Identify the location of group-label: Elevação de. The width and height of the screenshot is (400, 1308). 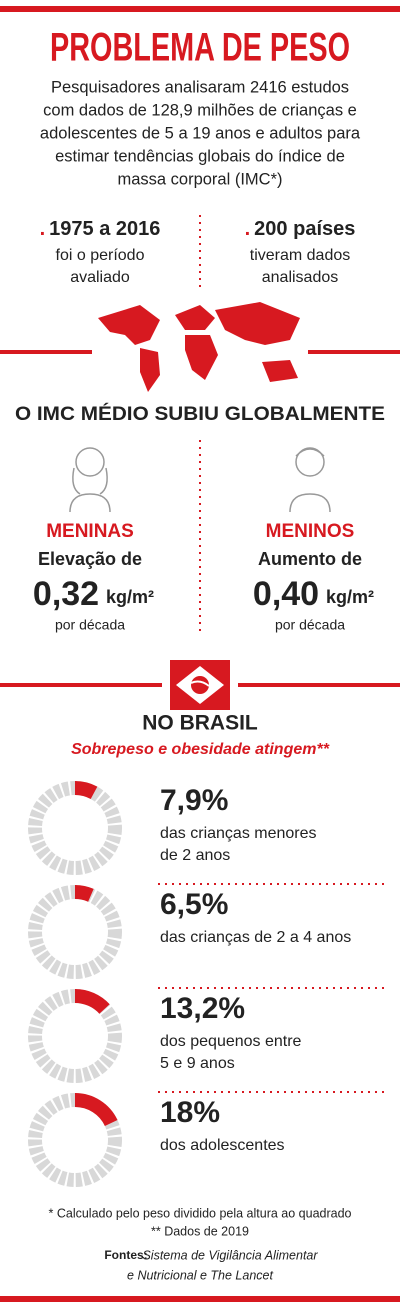
(90, 559).